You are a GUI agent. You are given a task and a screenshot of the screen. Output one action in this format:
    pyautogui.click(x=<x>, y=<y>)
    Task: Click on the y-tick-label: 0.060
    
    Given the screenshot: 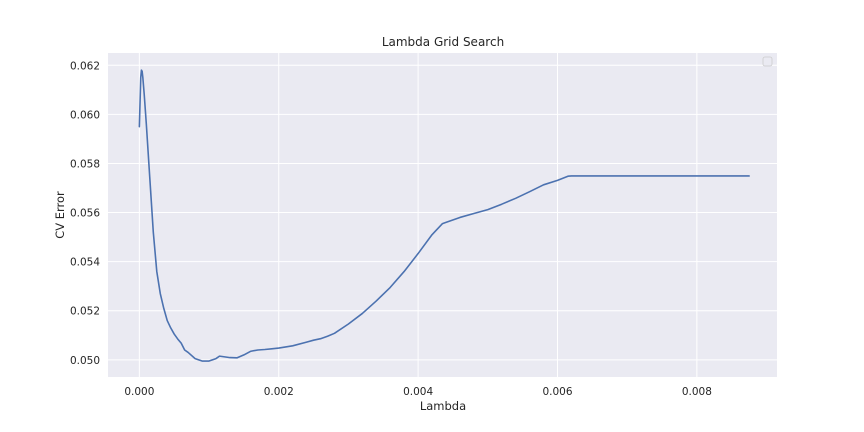 What is the action you would take?
    pyautogui.click(x=85, y=115)
    